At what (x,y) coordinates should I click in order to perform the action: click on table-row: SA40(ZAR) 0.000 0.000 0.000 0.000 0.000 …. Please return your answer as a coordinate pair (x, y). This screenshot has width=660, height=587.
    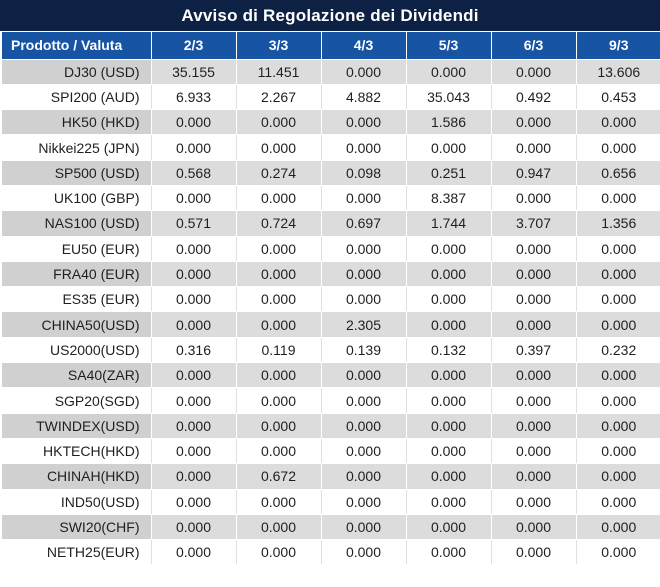
    Looking at the image, I should click on (330, 375).